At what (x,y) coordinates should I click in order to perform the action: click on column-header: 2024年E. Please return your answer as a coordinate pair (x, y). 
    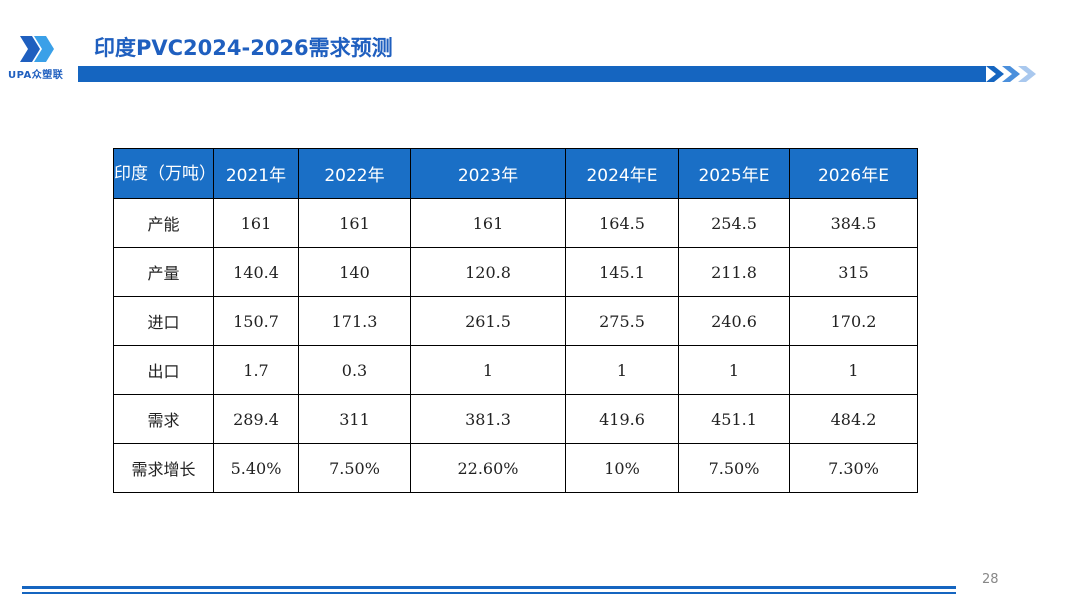
    Looking at the image, I should click on (622, 173).